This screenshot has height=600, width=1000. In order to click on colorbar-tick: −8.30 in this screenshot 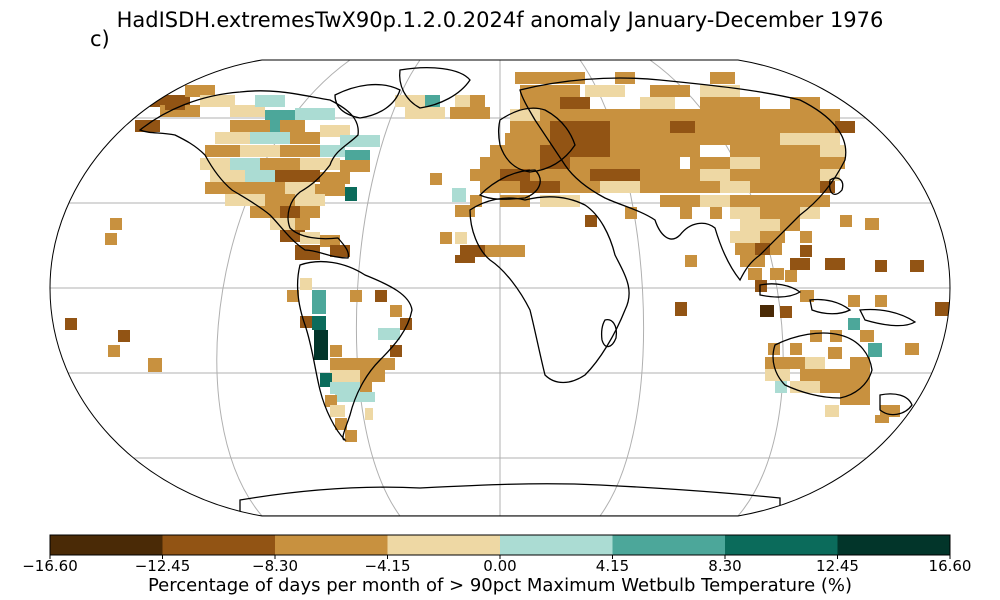, I will do `click(275, 566)`.